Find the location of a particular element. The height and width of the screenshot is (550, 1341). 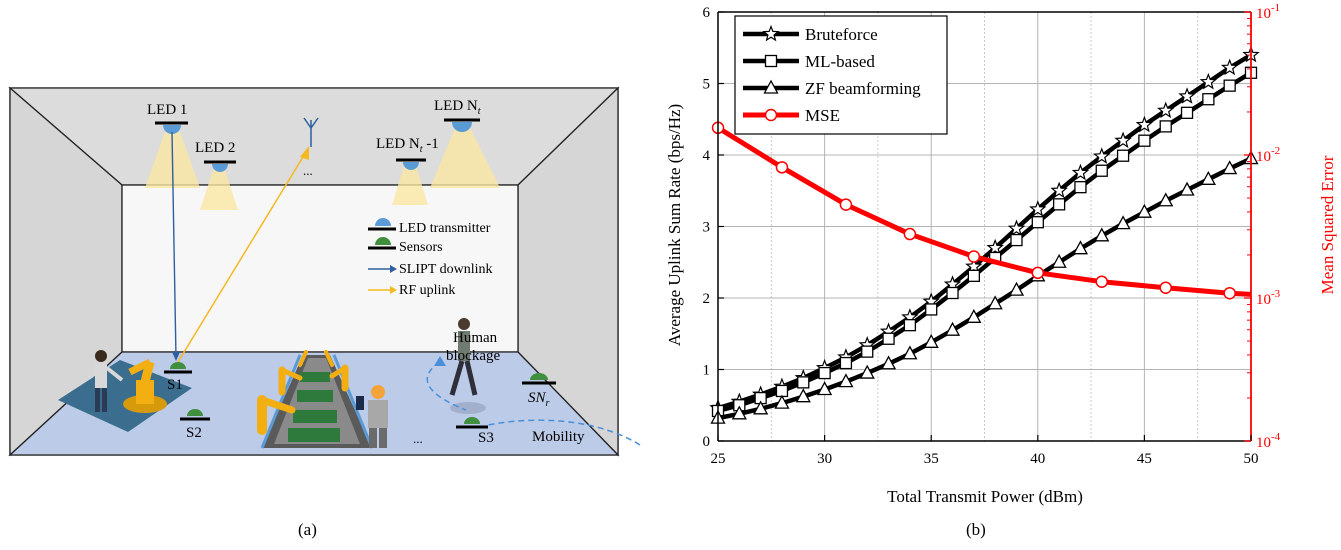

conveyor-belt is located at coordinates (317, 401).